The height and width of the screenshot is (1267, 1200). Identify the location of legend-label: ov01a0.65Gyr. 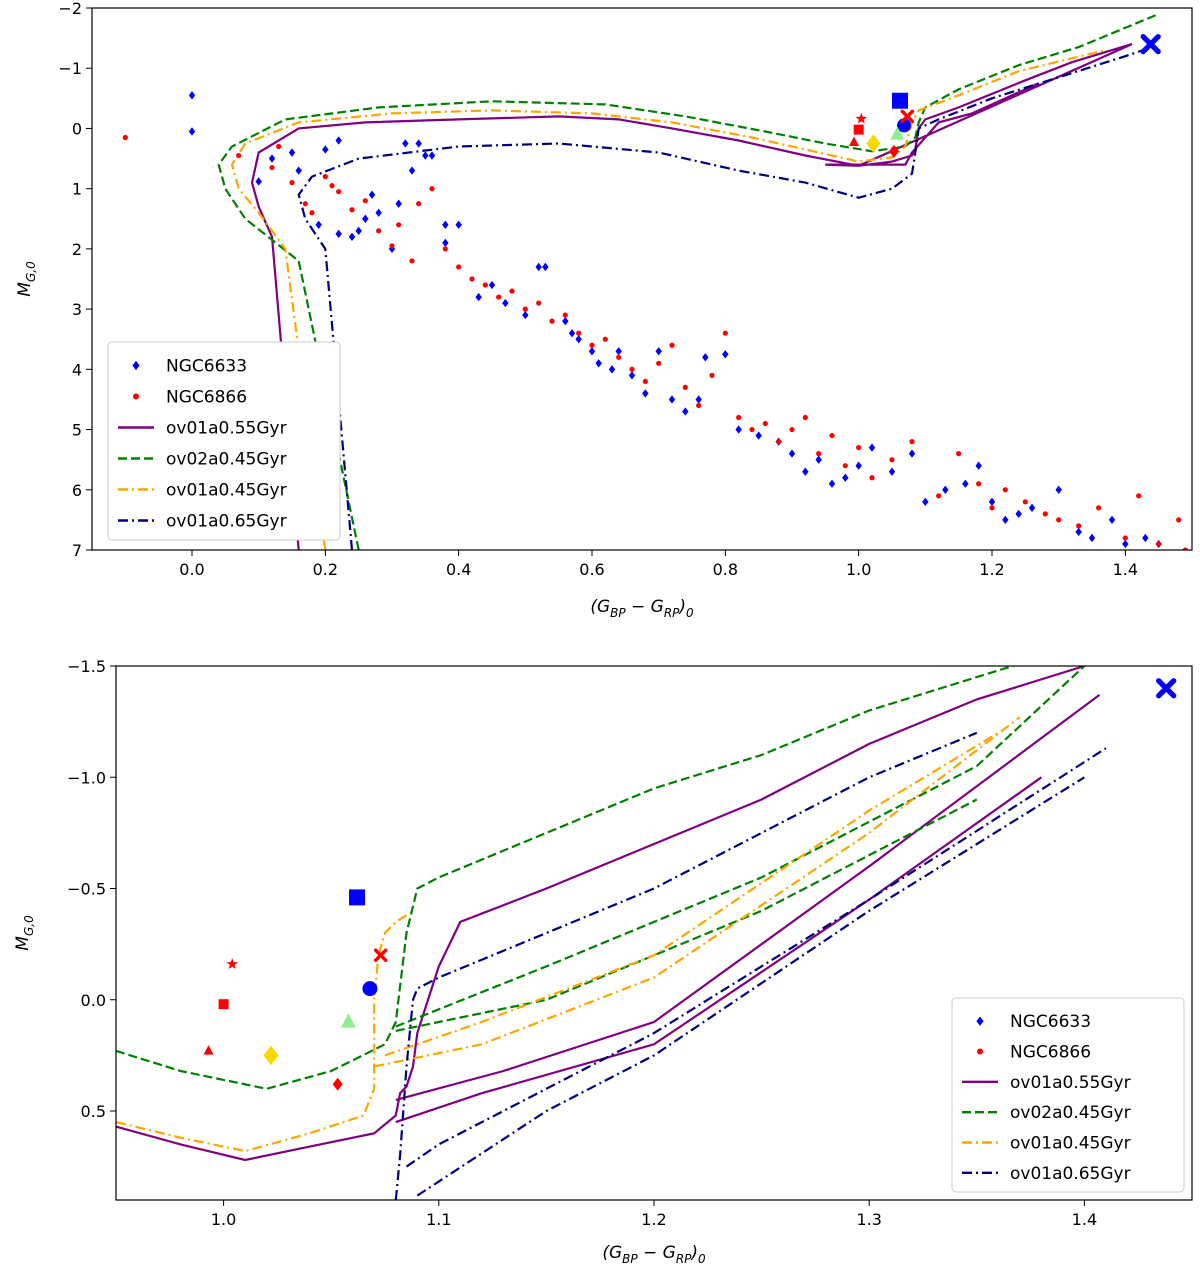
(1070, 1174).